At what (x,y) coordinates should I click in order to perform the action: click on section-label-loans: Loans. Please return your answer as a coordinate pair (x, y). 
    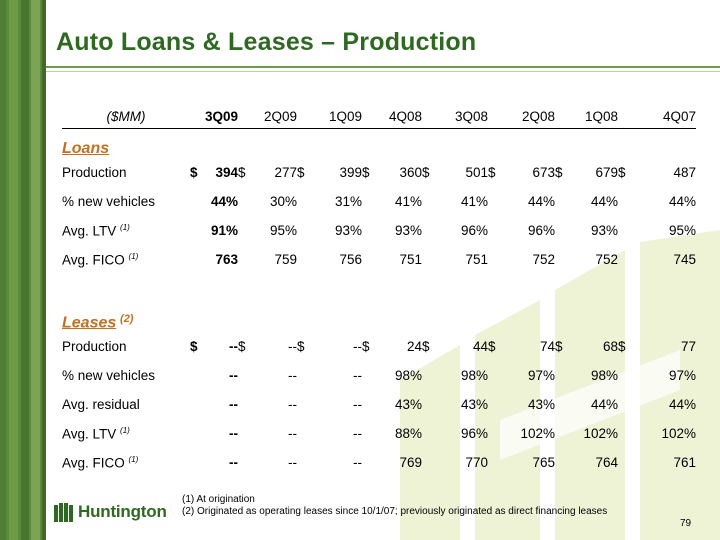
    Looking at the image, I should click on (86, 148).